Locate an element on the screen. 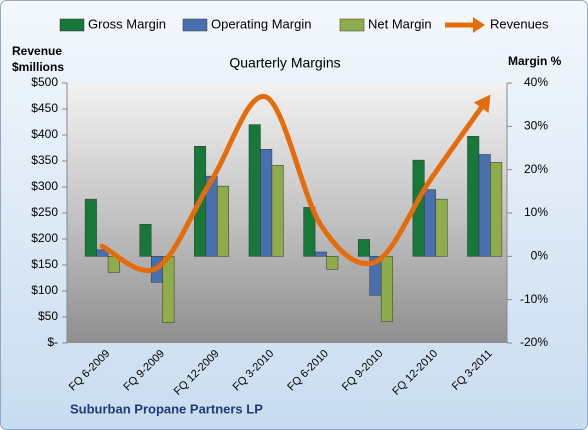 The image size is (588, 430). y-axis-title: $millions is located at coordinates (38, 67).